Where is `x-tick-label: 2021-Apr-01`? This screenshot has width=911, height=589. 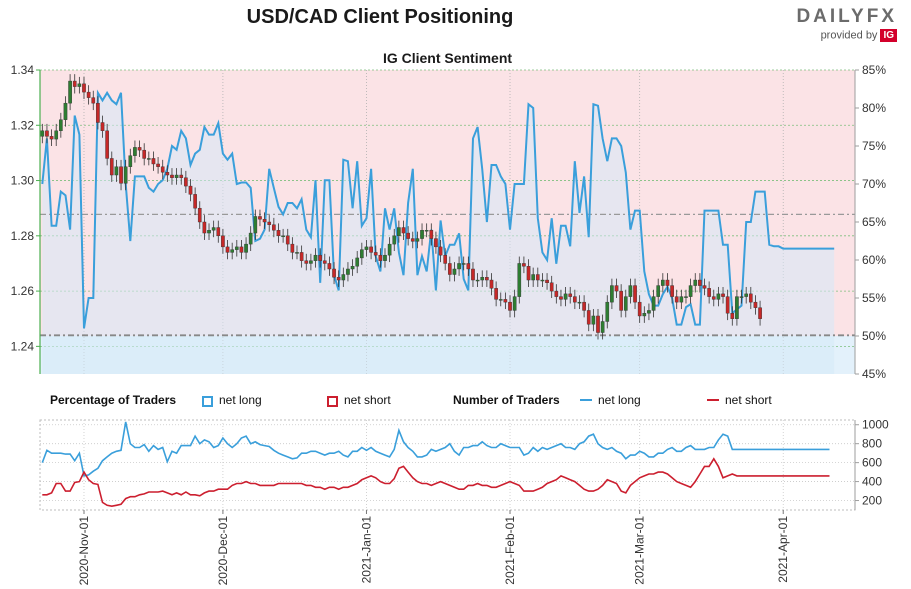
x-tick-label: 2021-Apr-01 is located at coordinates (783, 549).